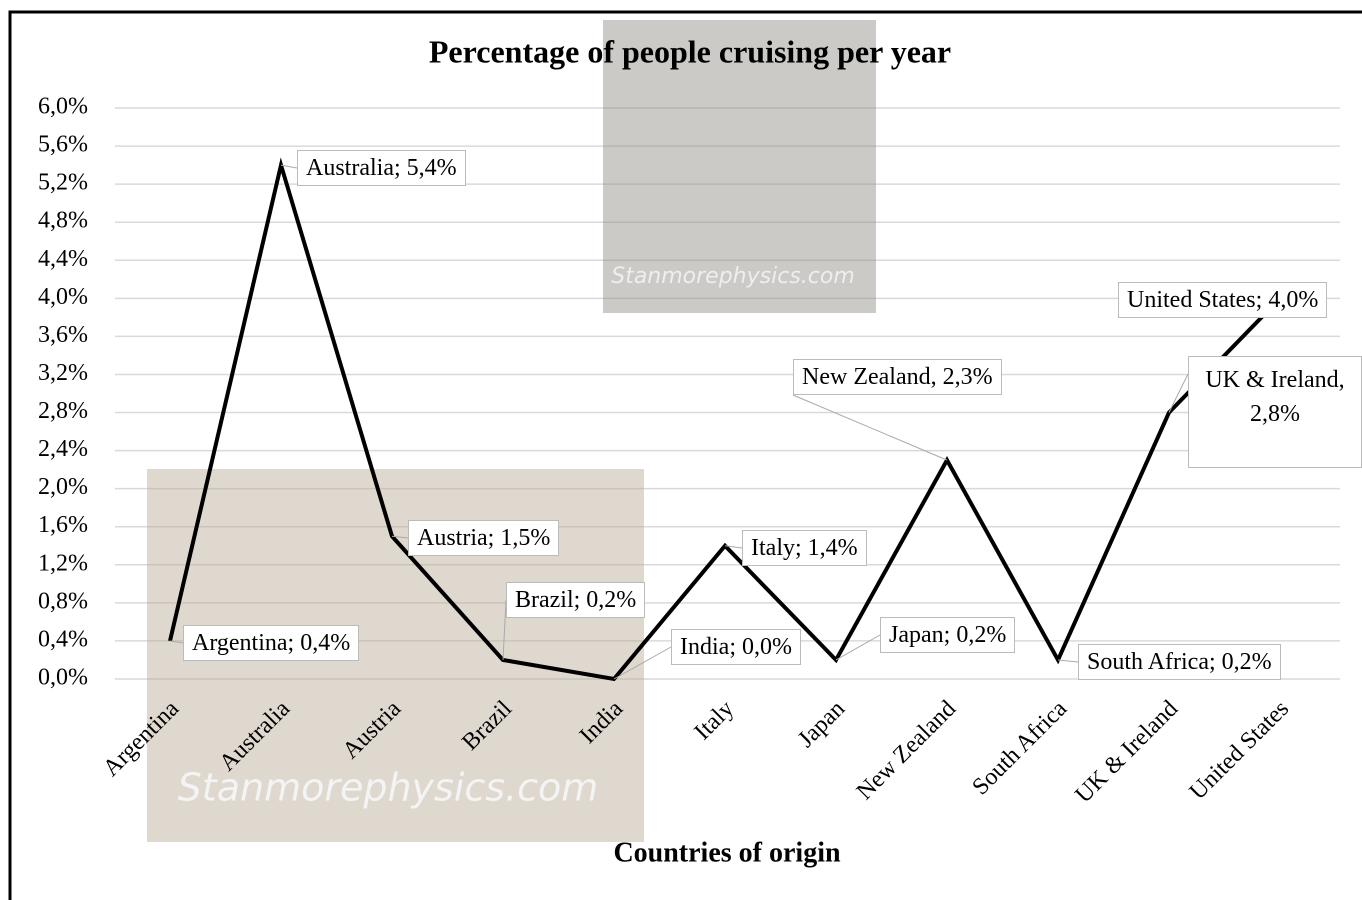 This screenshot has height=900, width=1362. I want to click on y-tick-label: 0,8%, so click(63, 601).